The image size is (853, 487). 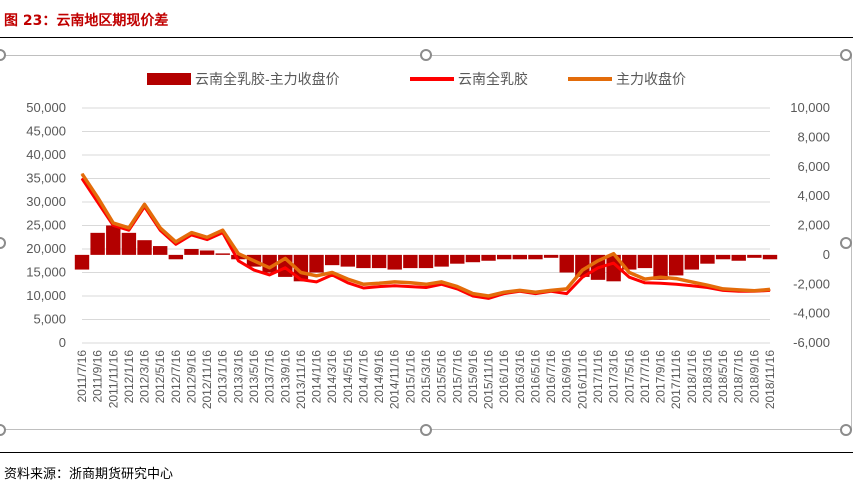 I want to click on x-tick-label: 2016/7/16, so click(x=551, y=377).